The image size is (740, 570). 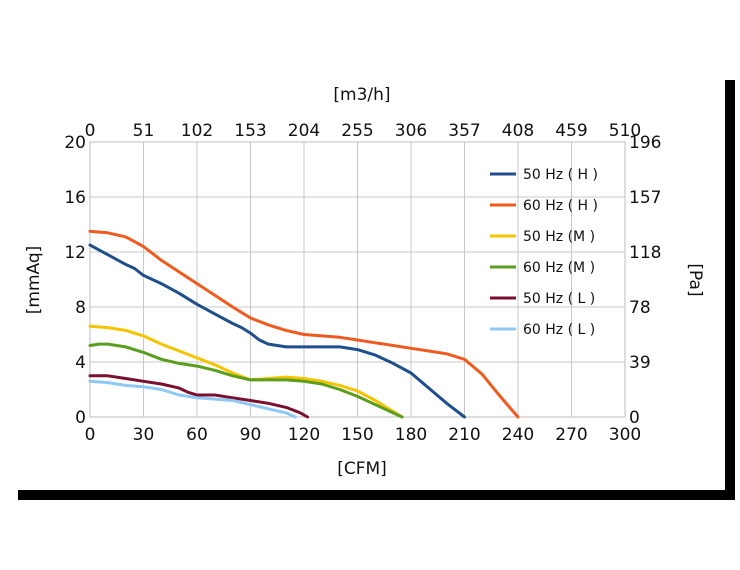 I want to click on legend-label: 50 Hz ( H ), so click(x=560, y=175).